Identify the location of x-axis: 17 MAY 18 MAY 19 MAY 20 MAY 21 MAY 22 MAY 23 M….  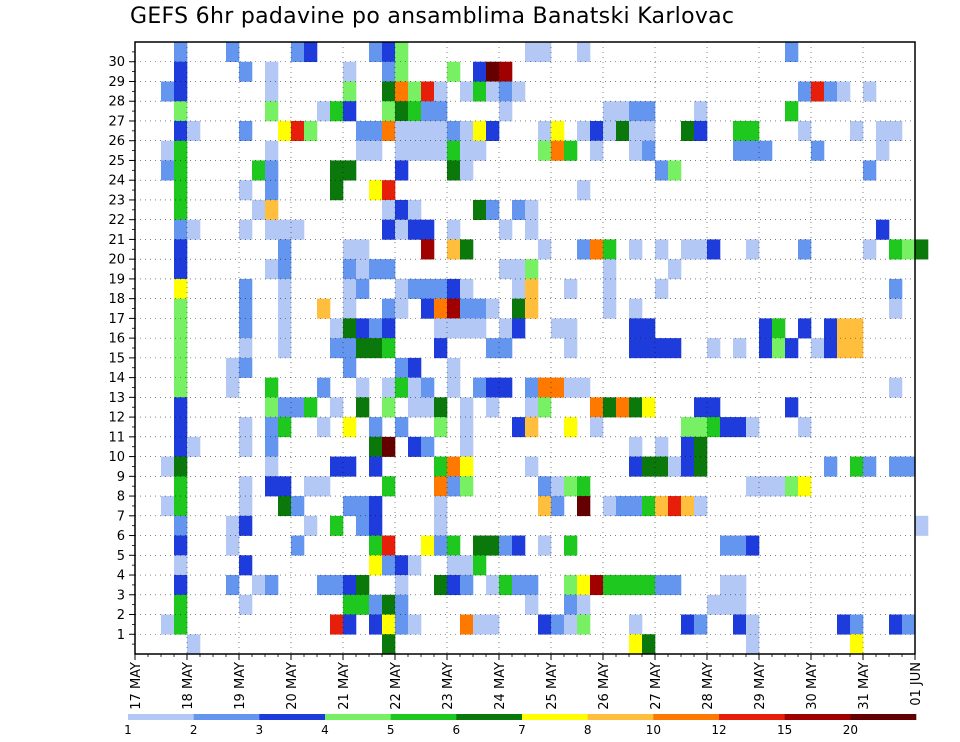
(526, 682).